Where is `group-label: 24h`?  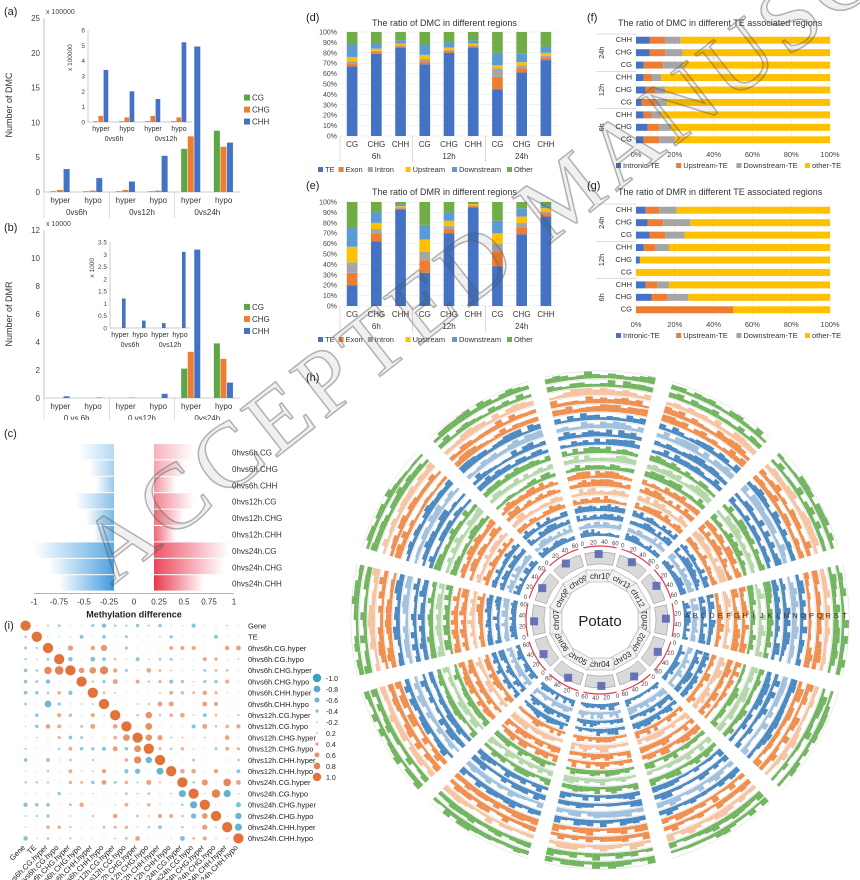
group-label: 24h is located at coordinates (521, 326).